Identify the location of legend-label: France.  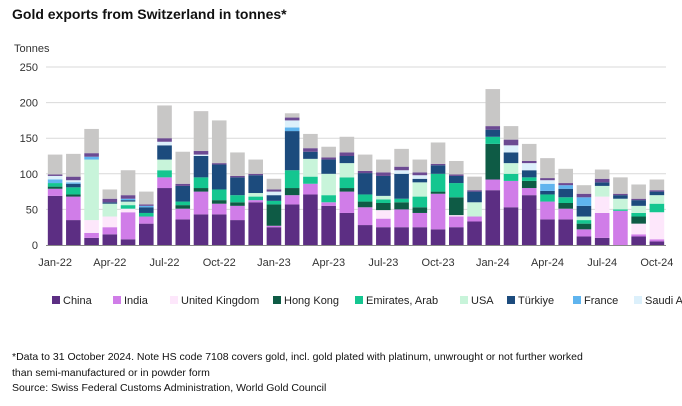
(601, 301).